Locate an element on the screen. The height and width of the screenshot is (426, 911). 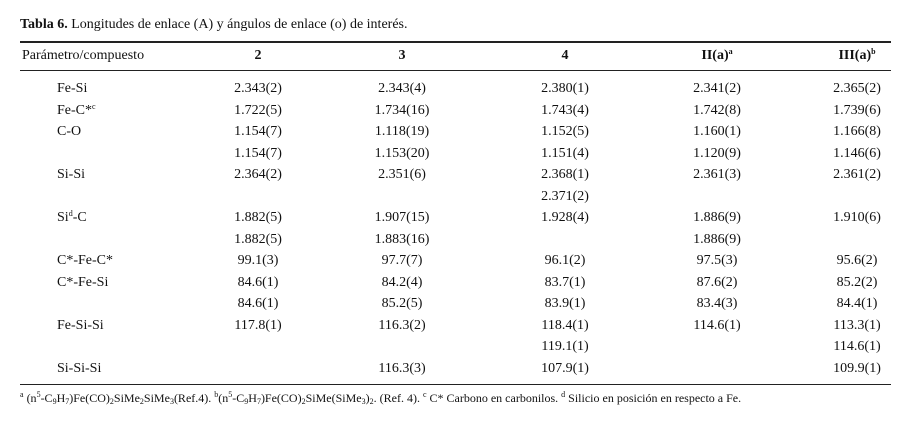
table-cell: 99.1(3) is located at coordinates (258, 260).